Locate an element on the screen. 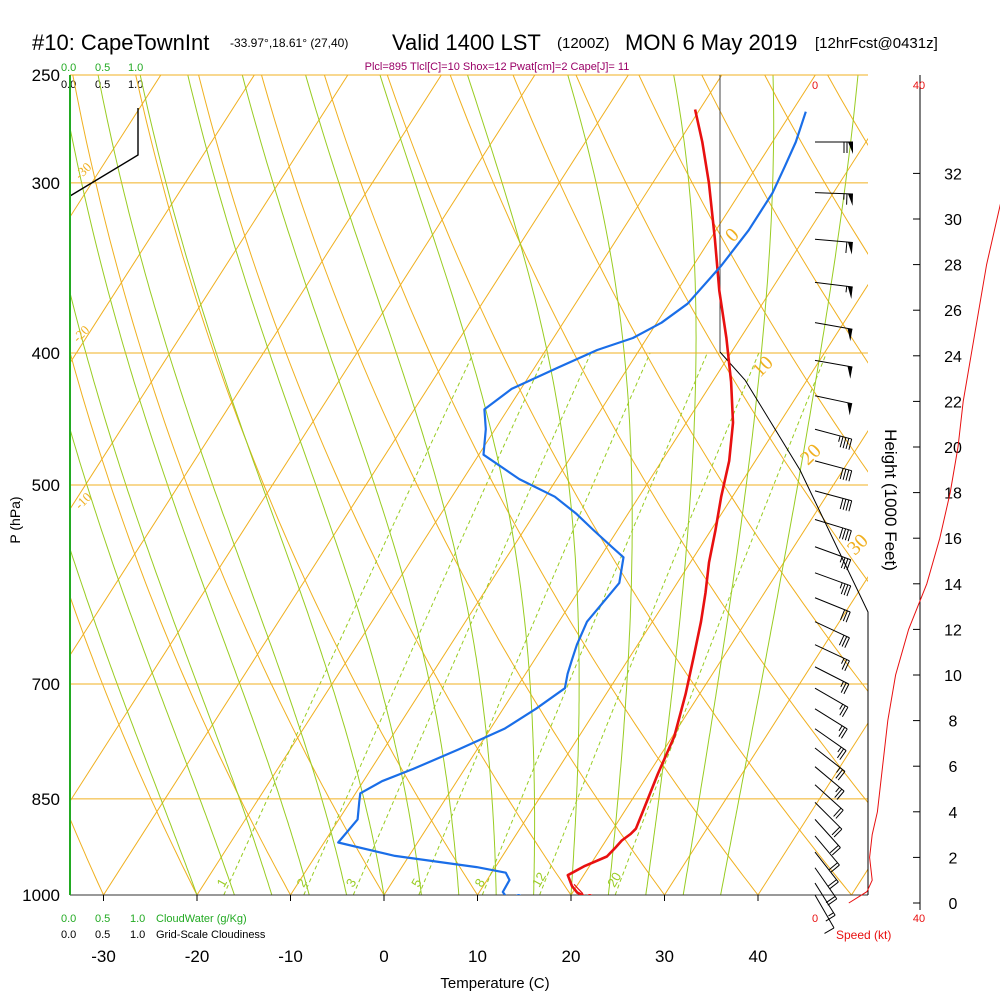 This screenshot has width=1000, height=1000. isotherm-label: -10 is located at coordinates (83, 500).